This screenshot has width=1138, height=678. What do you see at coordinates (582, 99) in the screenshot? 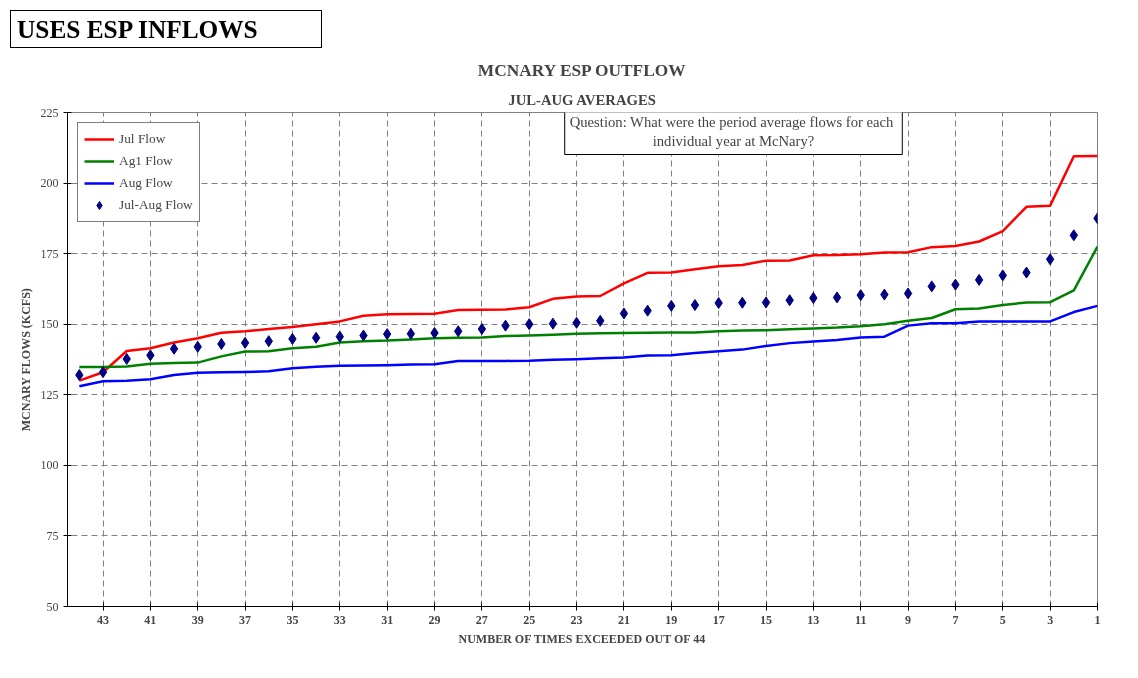
I see `chart-subtitle: JUL-AUG AVERAGES` at bounding box center [582, 99].